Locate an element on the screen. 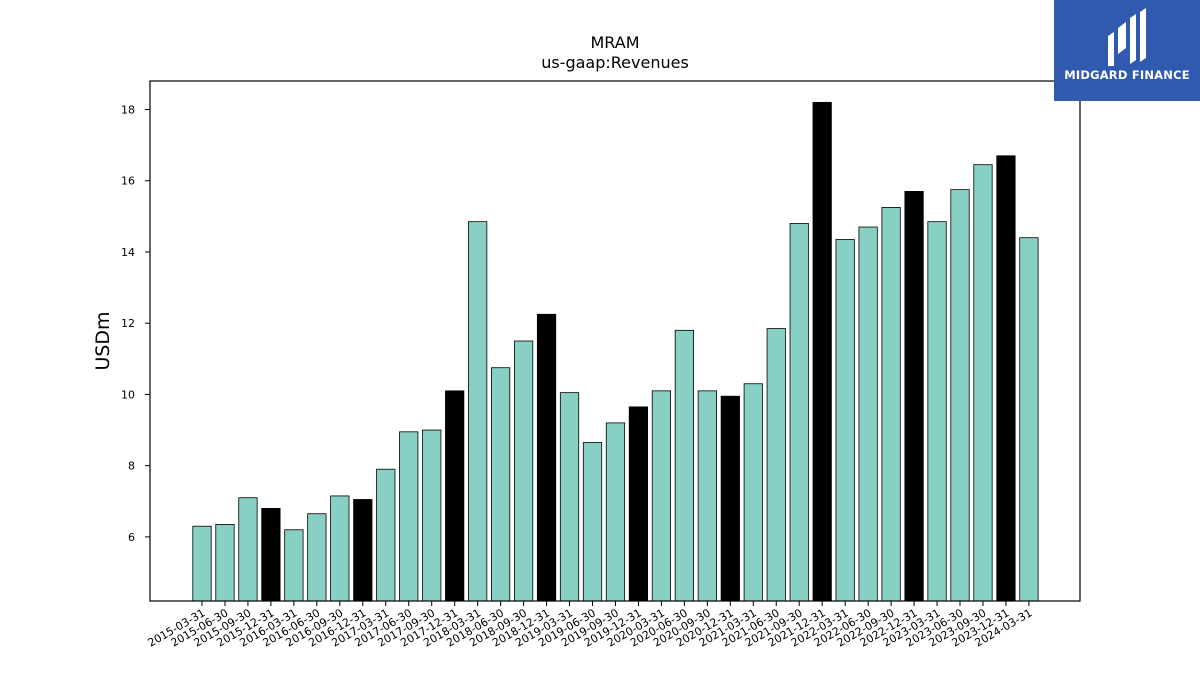 The width and height of the screenshot is (1200, 675). y-tick-label: 14 is located at coordinates (128, 252).